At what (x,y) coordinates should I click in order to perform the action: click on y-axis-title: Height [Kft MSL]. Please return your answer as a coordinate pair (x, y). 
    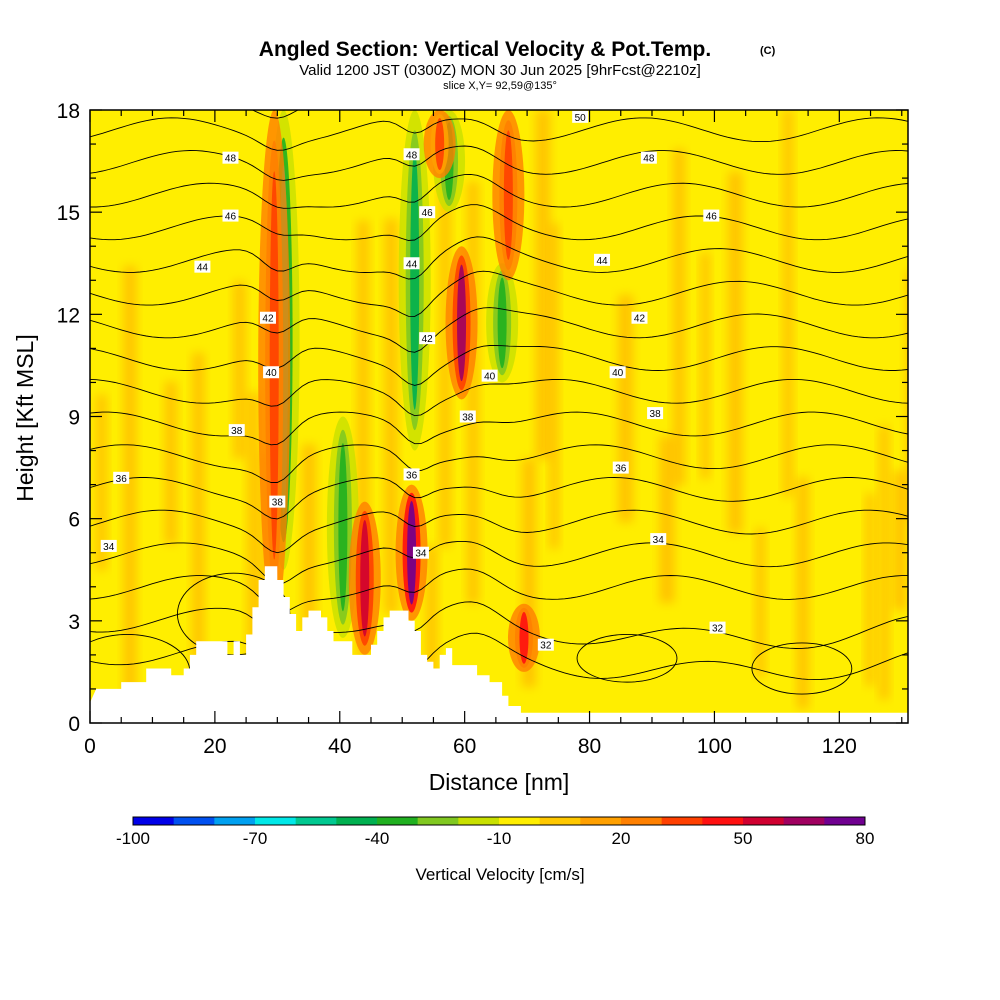
    Looking at the image, I should click on (25, 417).